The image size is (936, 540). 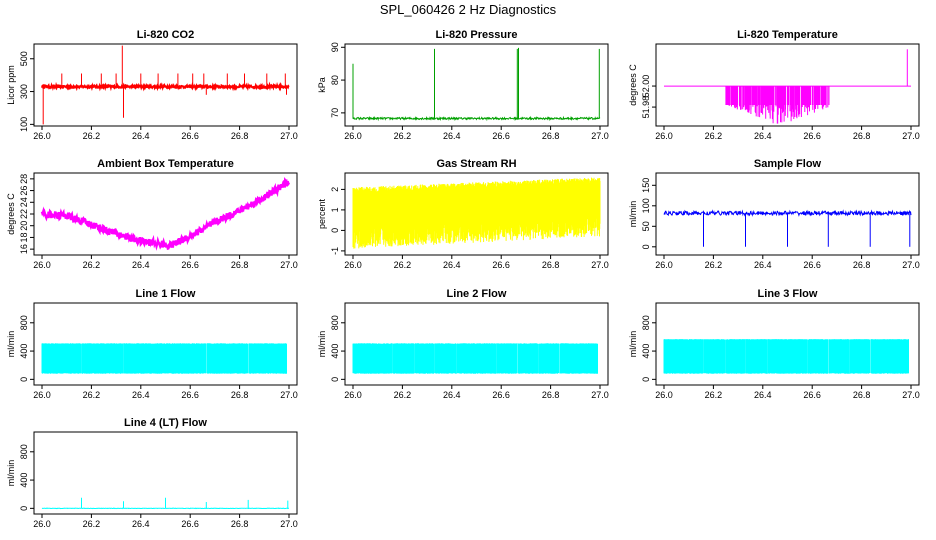 What do you see at coordinates (165, 423) in the screenshot?
I see `panel-title: Line 4 (LT) Flow` at bounding box center [165, 423].